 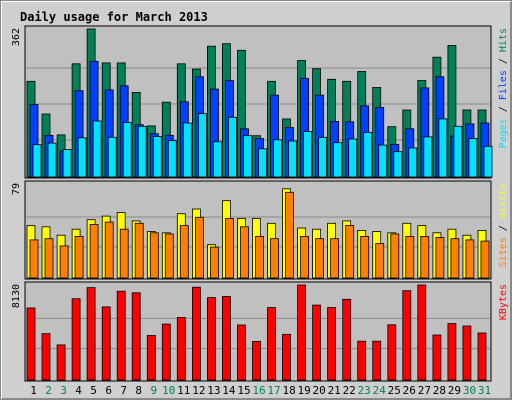 I want to click on day-label-22: 22, so click(x=349, y=390).